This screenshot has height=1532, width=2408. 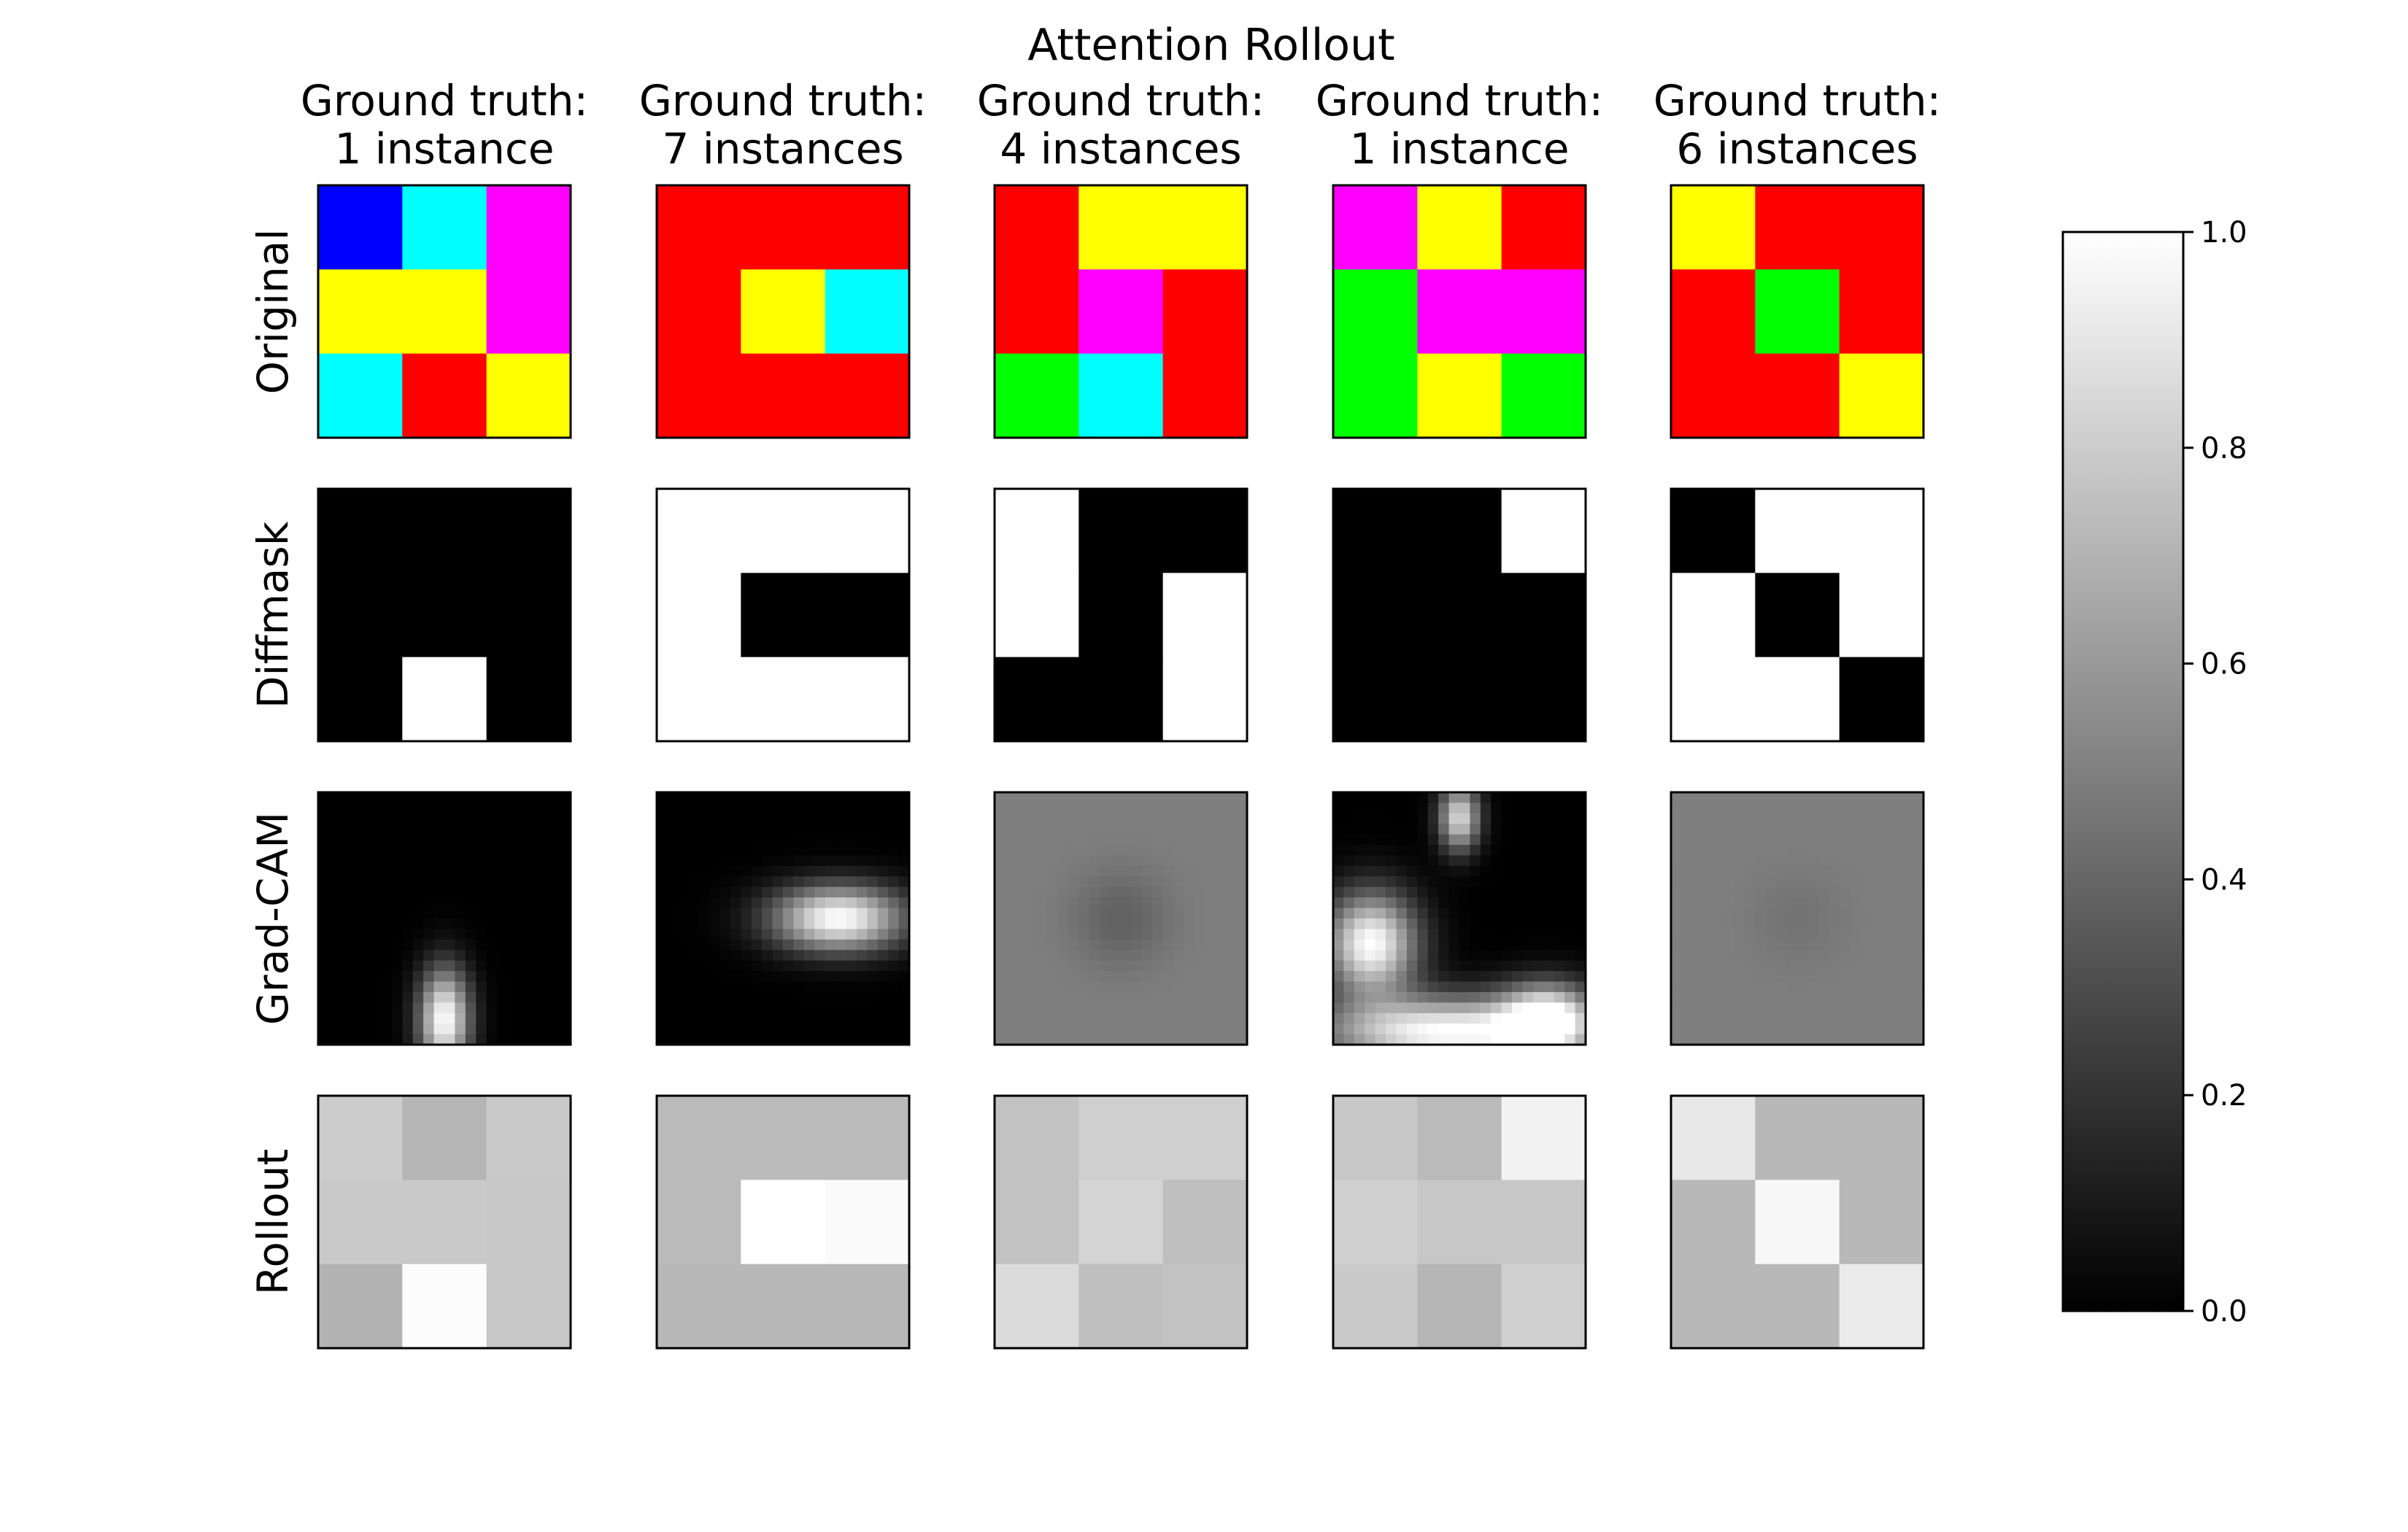 I want to click on colorbar-tick-label: 0.8, so click(x=2224, y=449).